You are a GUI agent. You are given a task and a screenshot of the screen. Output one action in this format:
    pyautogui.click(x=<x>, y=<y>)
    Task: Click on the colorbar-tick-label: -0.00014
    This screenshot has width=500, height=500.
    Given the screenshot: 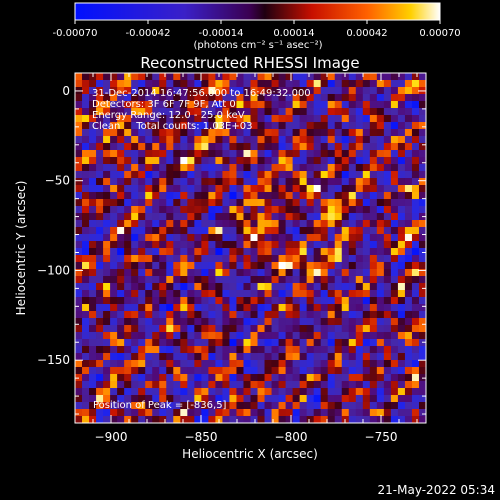 What is the action you would take?
    pyautogui.click(x=221, y=33)
    